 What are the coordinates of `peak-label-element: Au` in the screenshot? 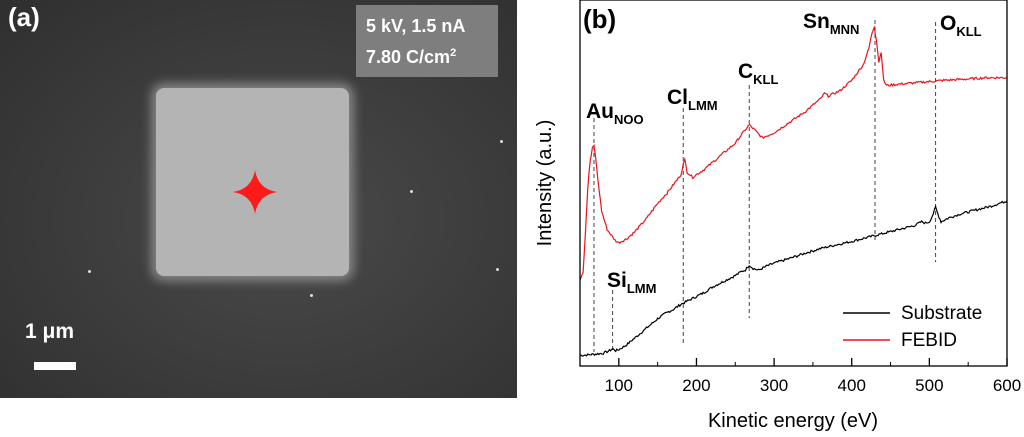 It's located at (600, 111).